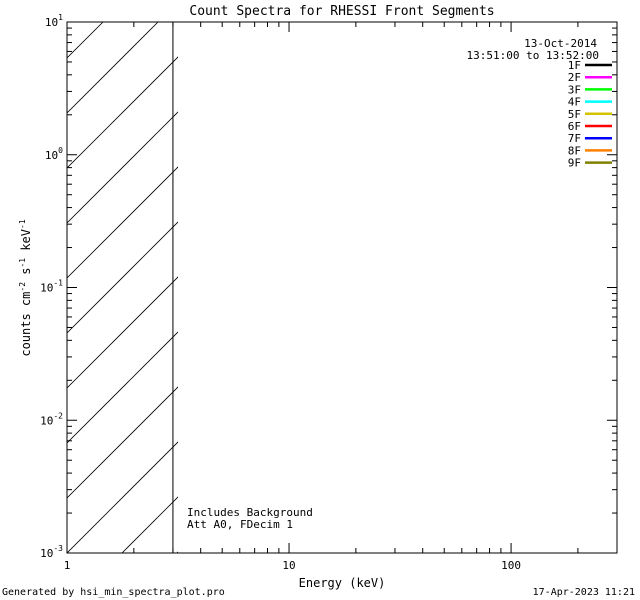  What do you see at coordinates (574, 163) in the screenshot?
I see `legend-label: 9F` at bounding box center [574, 163].